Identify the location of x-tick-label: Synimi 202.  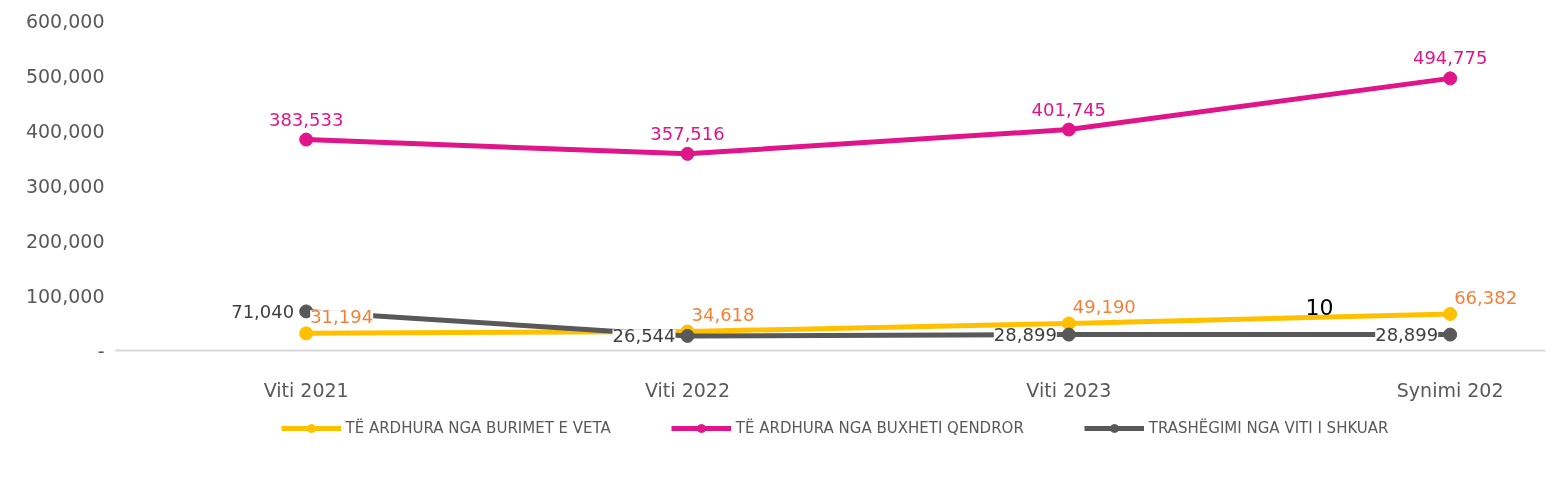
(1450, 389).